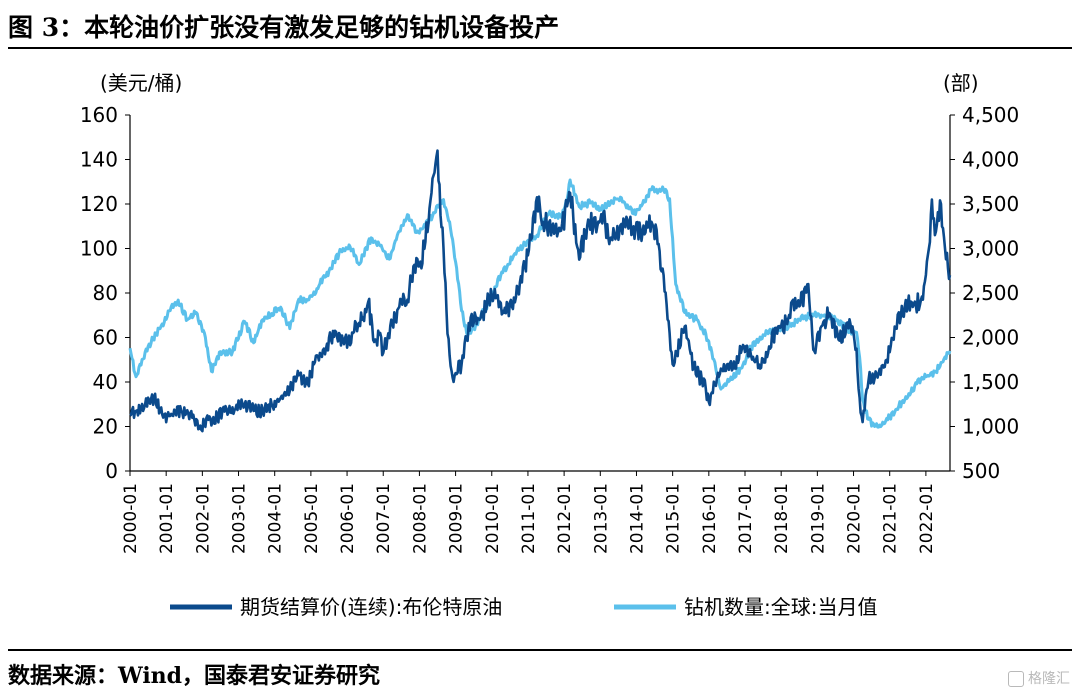 This screenshot has height=697, width=1080. Describe the element at coordinates (105, 382) in the screenshot. I see `y-left-tick-label: 40` at that location.